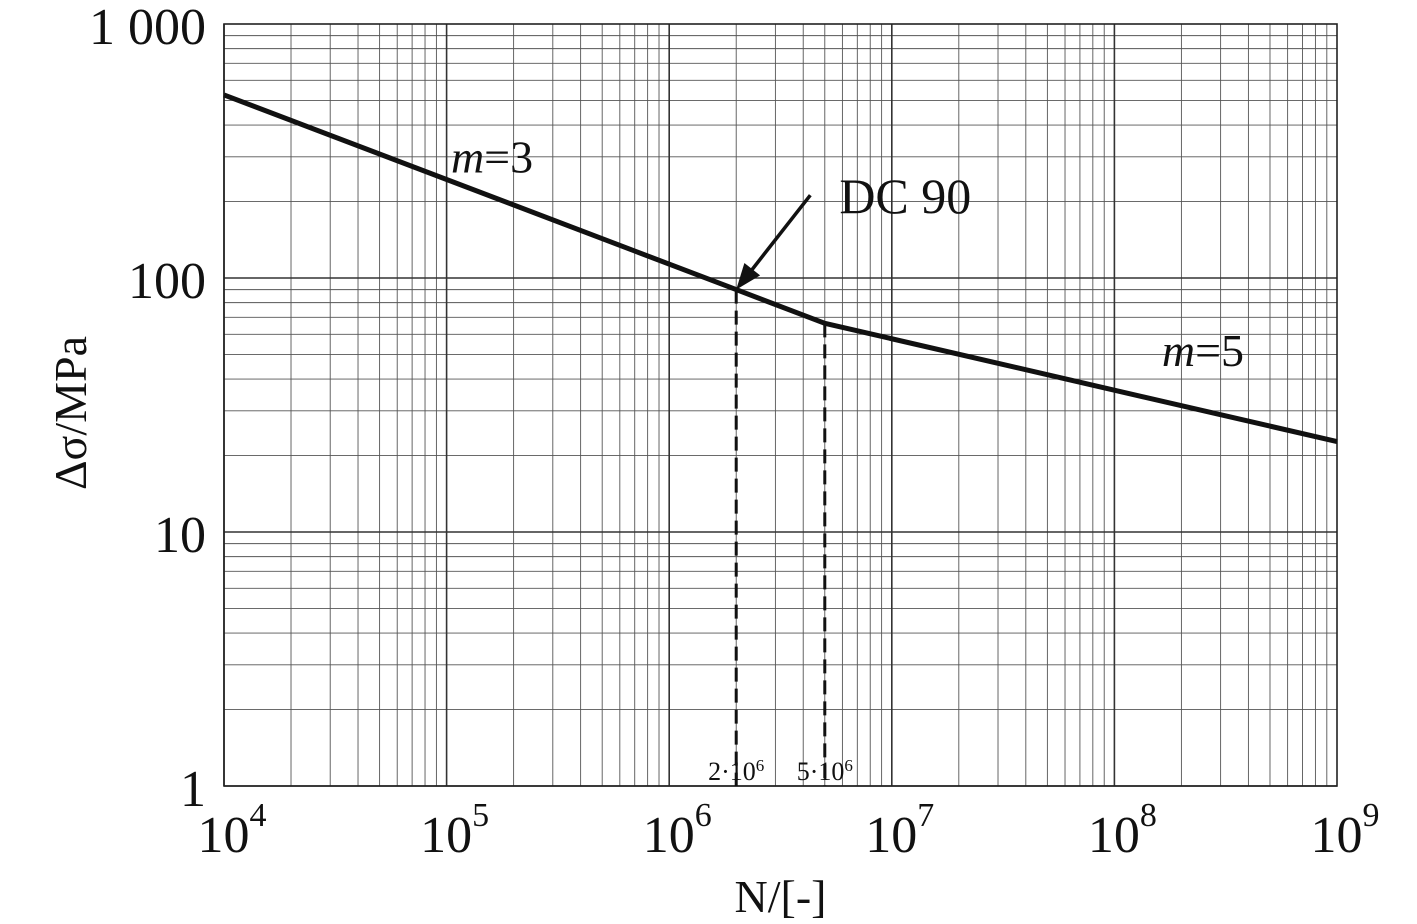  What do you see at coordinates (825, 771) in the screenshot?
I see `reference-label: 5·10⁶` at bounding box center [825, 771].